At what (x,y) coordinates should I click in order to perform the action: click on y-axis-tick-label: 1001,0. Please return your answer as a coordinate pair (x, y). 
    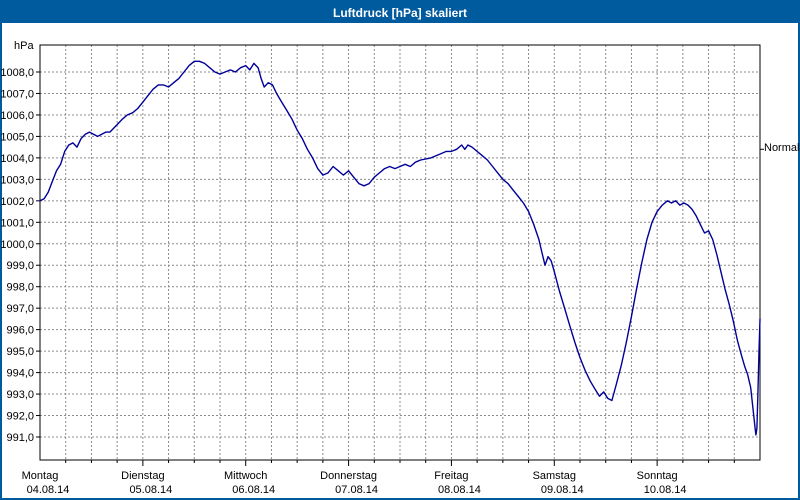
    Looking at the image, I should click on (17, 223).